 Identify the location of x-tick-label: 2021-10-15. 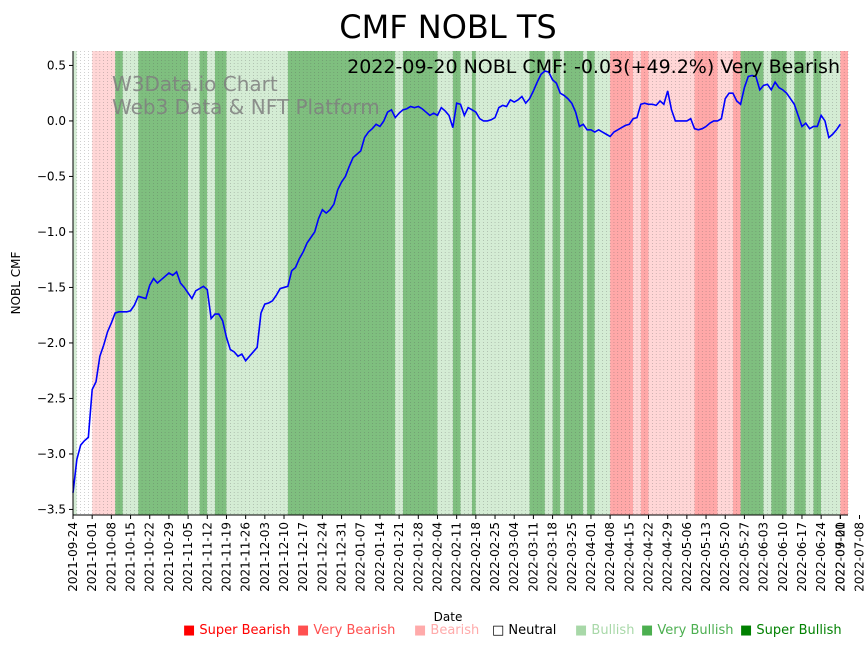
(131, 557).